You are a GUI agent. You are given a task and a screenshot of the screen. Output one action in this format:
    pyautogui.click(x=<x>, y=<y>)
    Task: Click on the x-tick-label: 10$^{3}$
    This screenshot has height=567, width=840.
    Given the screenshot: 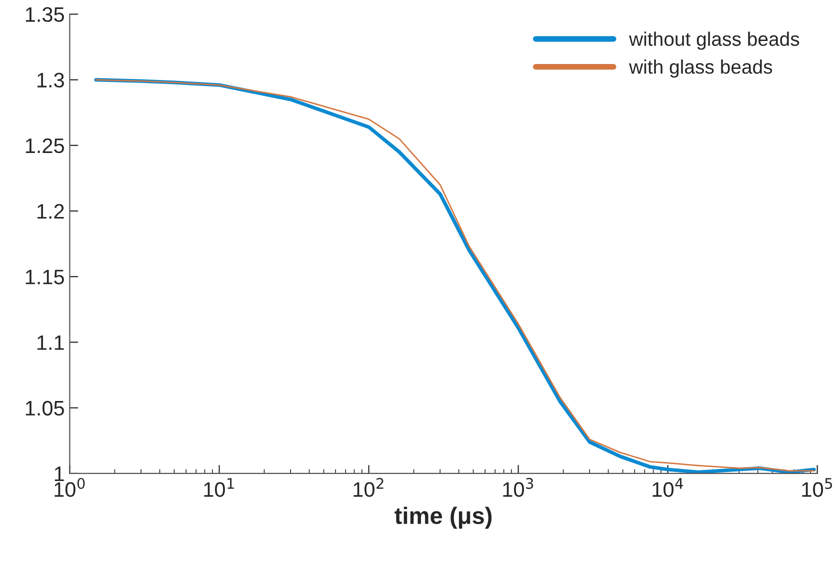 What is the action you would take?
    pyautogui.click(x=518, y=487)
    